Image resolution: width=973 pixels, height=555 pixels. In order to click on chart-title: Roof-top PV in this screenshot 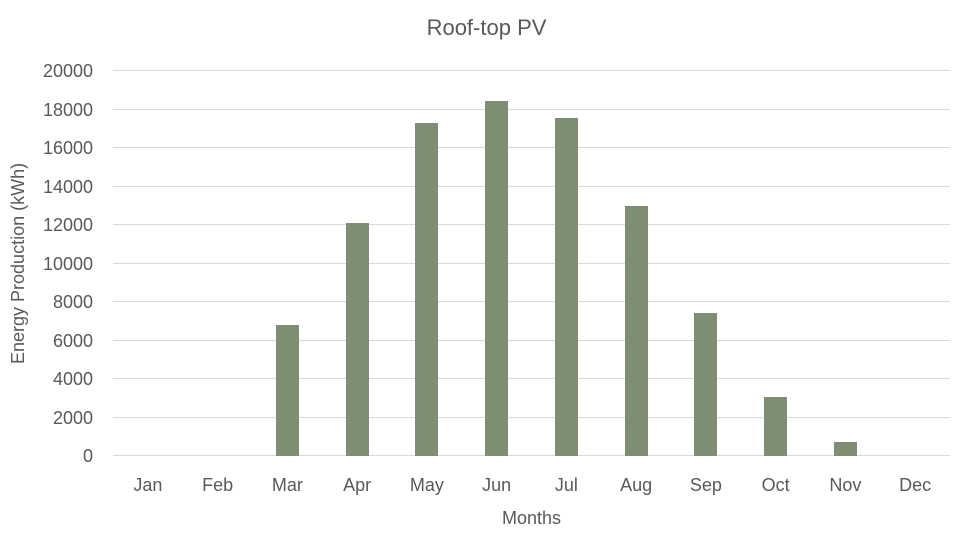, I will do `click(486, 27)`.